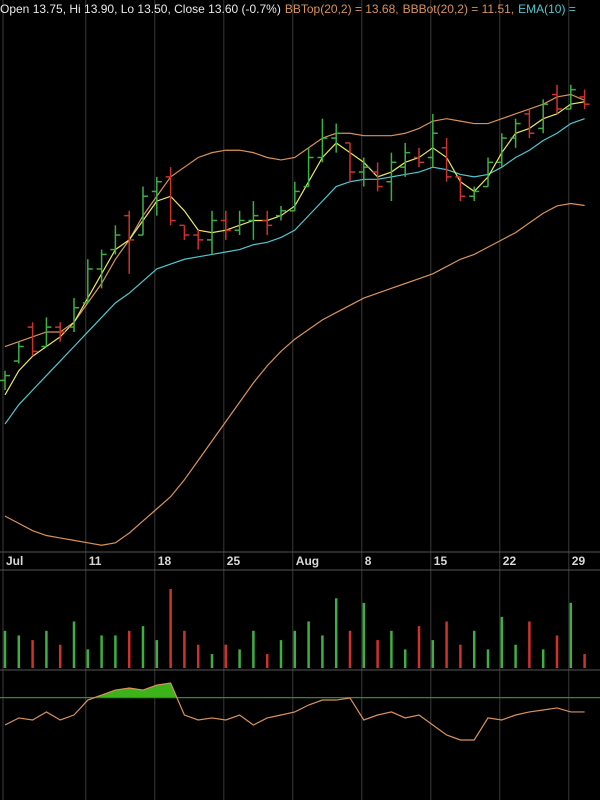 This screenshot has width=600, height=800. I want to click on oscillator-panel, so click(300, 711).